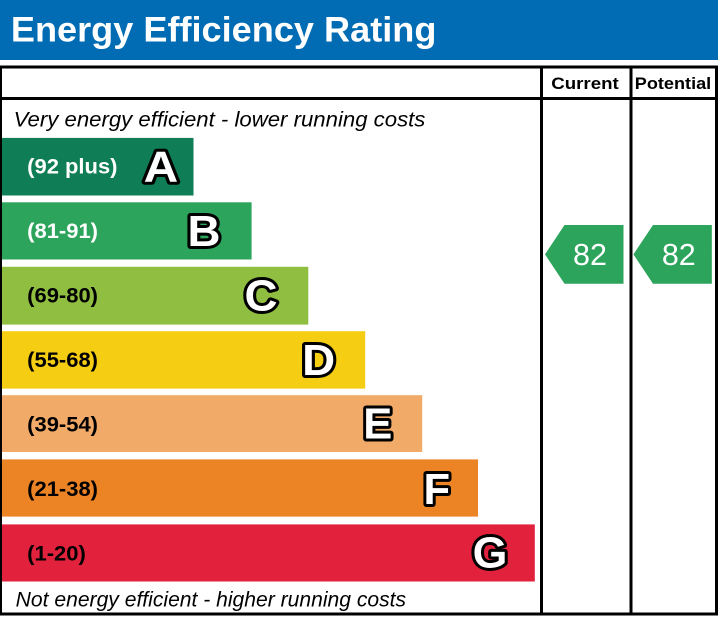 The image size is (718, 619). Describe the element at coordinates (437, 490) in the screenshot. I see `svg-text: F` at that location.